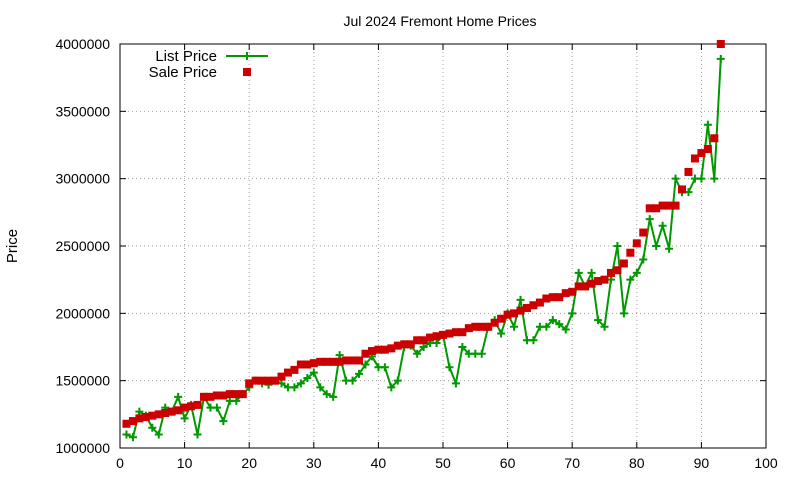 This screenshot has height=480, width=800. Describe the element at coordinates (702, 463) in the screenshot. I see `x-tick-label: 90` at that location.